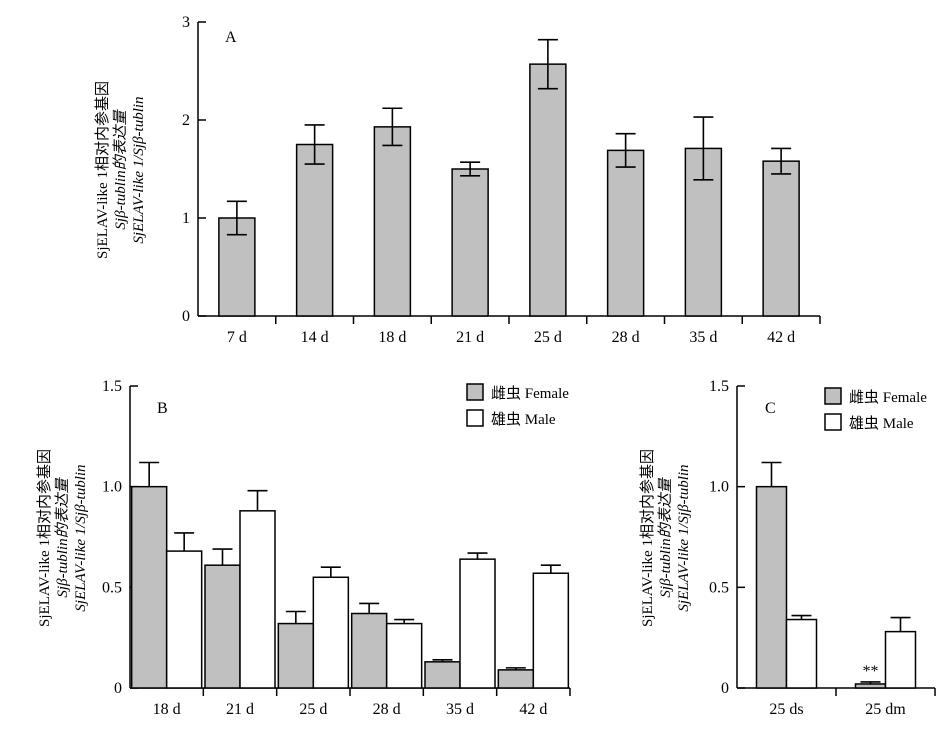  What do you see at coordinates (237, 337) in the screenshot?
I see `x-tick-label: 7 d` at bounding box center [237, 337].